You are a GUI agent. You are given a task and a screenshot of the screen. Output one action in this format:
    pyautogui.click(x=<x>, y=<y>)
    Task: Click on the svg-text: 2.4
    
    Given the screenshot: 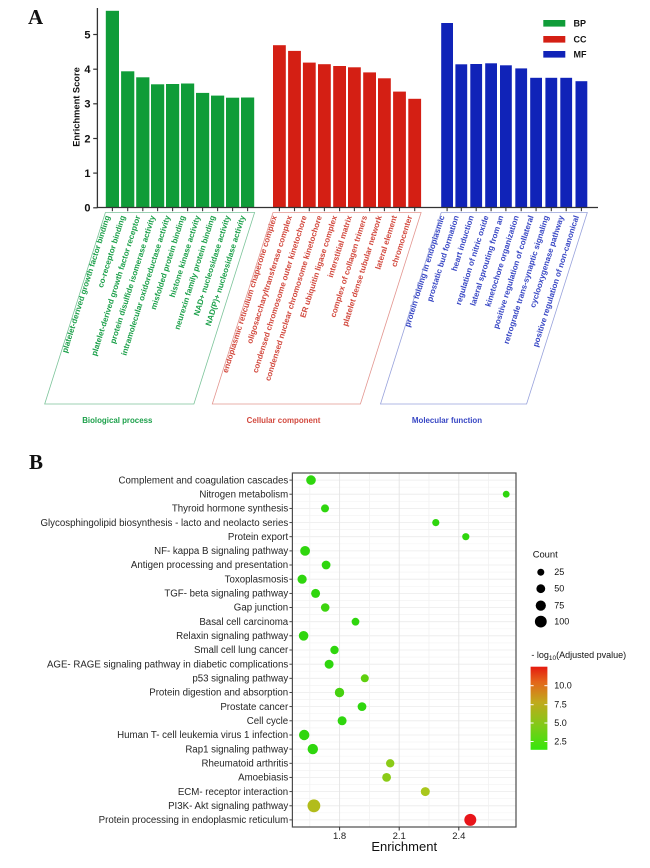 What is the action you would take?
    pyautogui.click(x=458, y=836)
    